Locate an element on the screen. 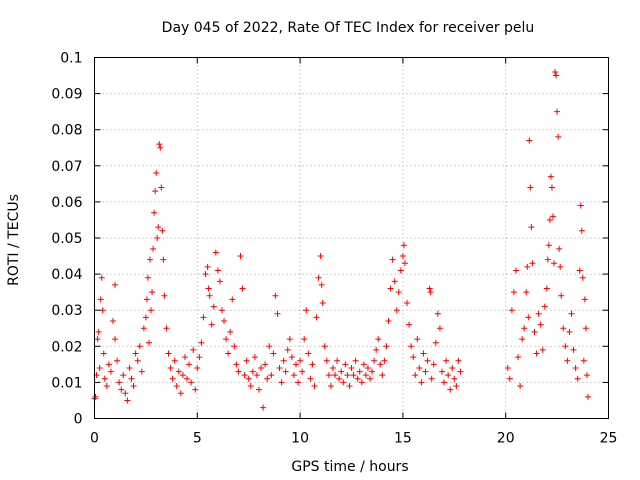 The image size is (640, 480). x-axis-label: GPS time / hours is located at coordinates (349, 467).